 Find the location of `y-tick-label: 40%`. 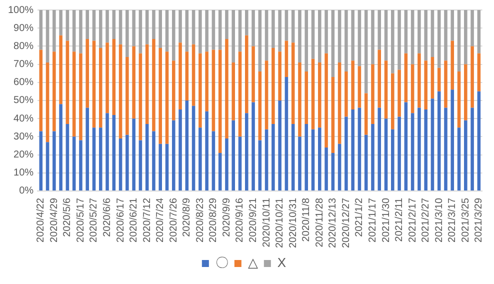

y-tick-label: 40% is located at coordinates (24, 118).